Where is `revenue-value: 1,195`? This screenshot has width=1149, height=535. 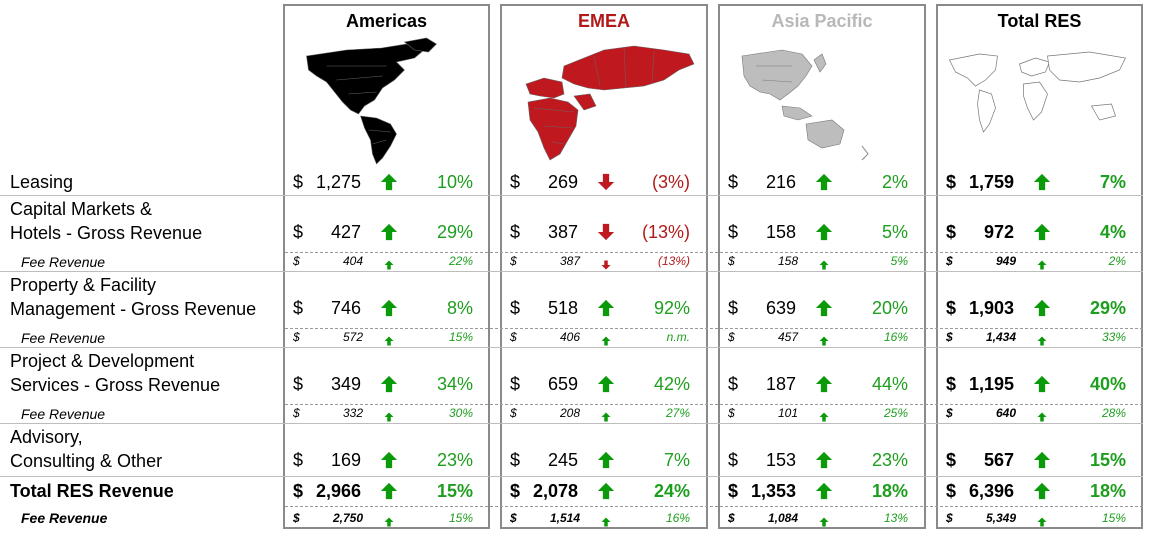 revenue-value: 1,195 is located at coordinates (991, 384).